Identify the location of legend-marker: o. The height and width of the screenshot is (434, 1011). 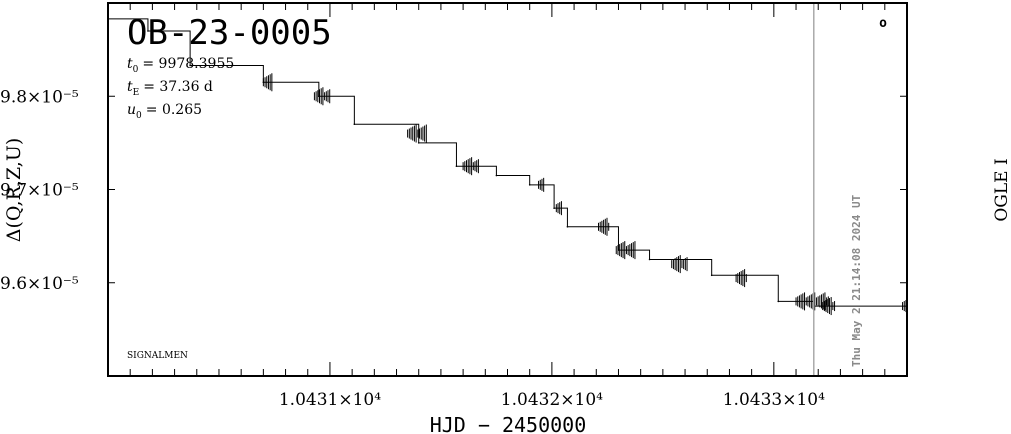
(883, 23).